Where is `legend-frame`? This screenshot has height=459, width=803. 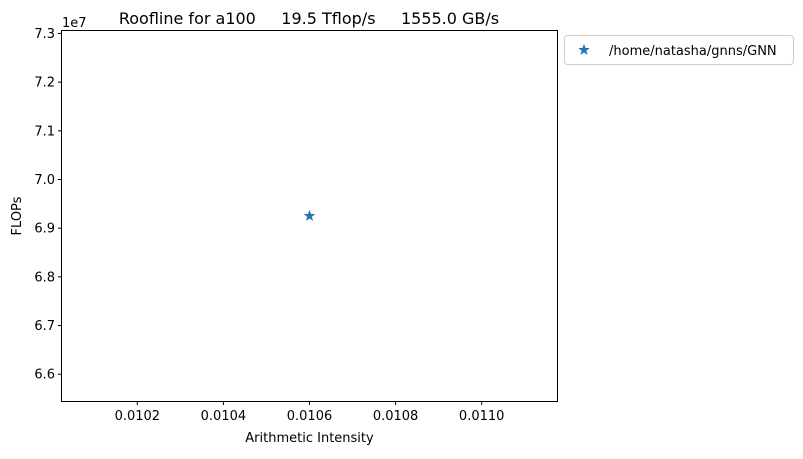 legend-frame is located at coordinates (679, 50).